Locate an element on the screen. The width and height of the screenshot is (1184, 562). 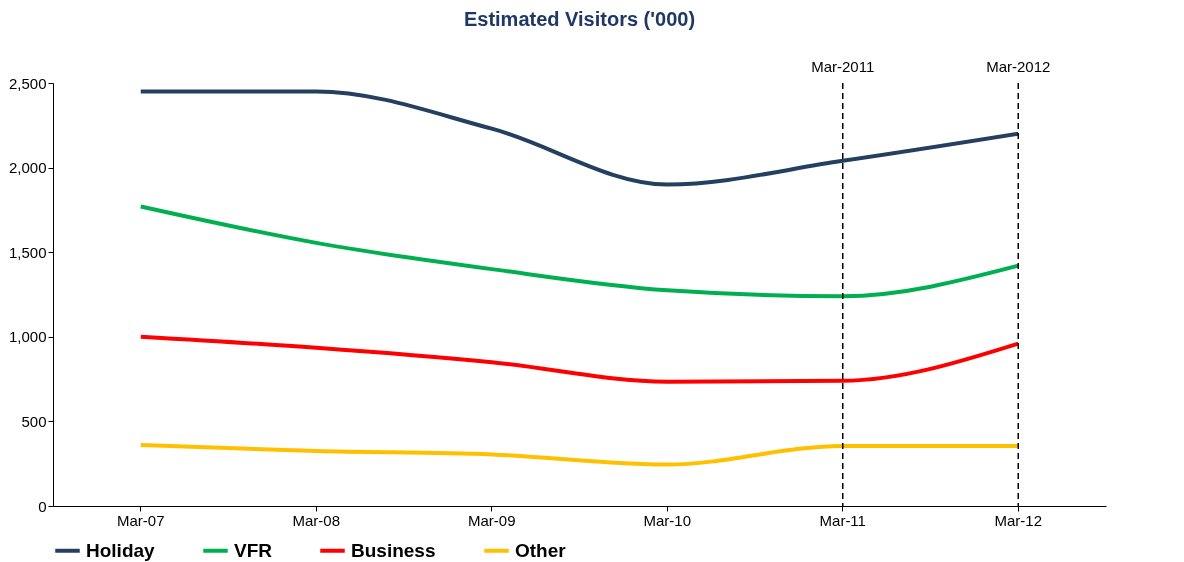
x-tick-label: Mar-10 is located at coordinates (667, 520).